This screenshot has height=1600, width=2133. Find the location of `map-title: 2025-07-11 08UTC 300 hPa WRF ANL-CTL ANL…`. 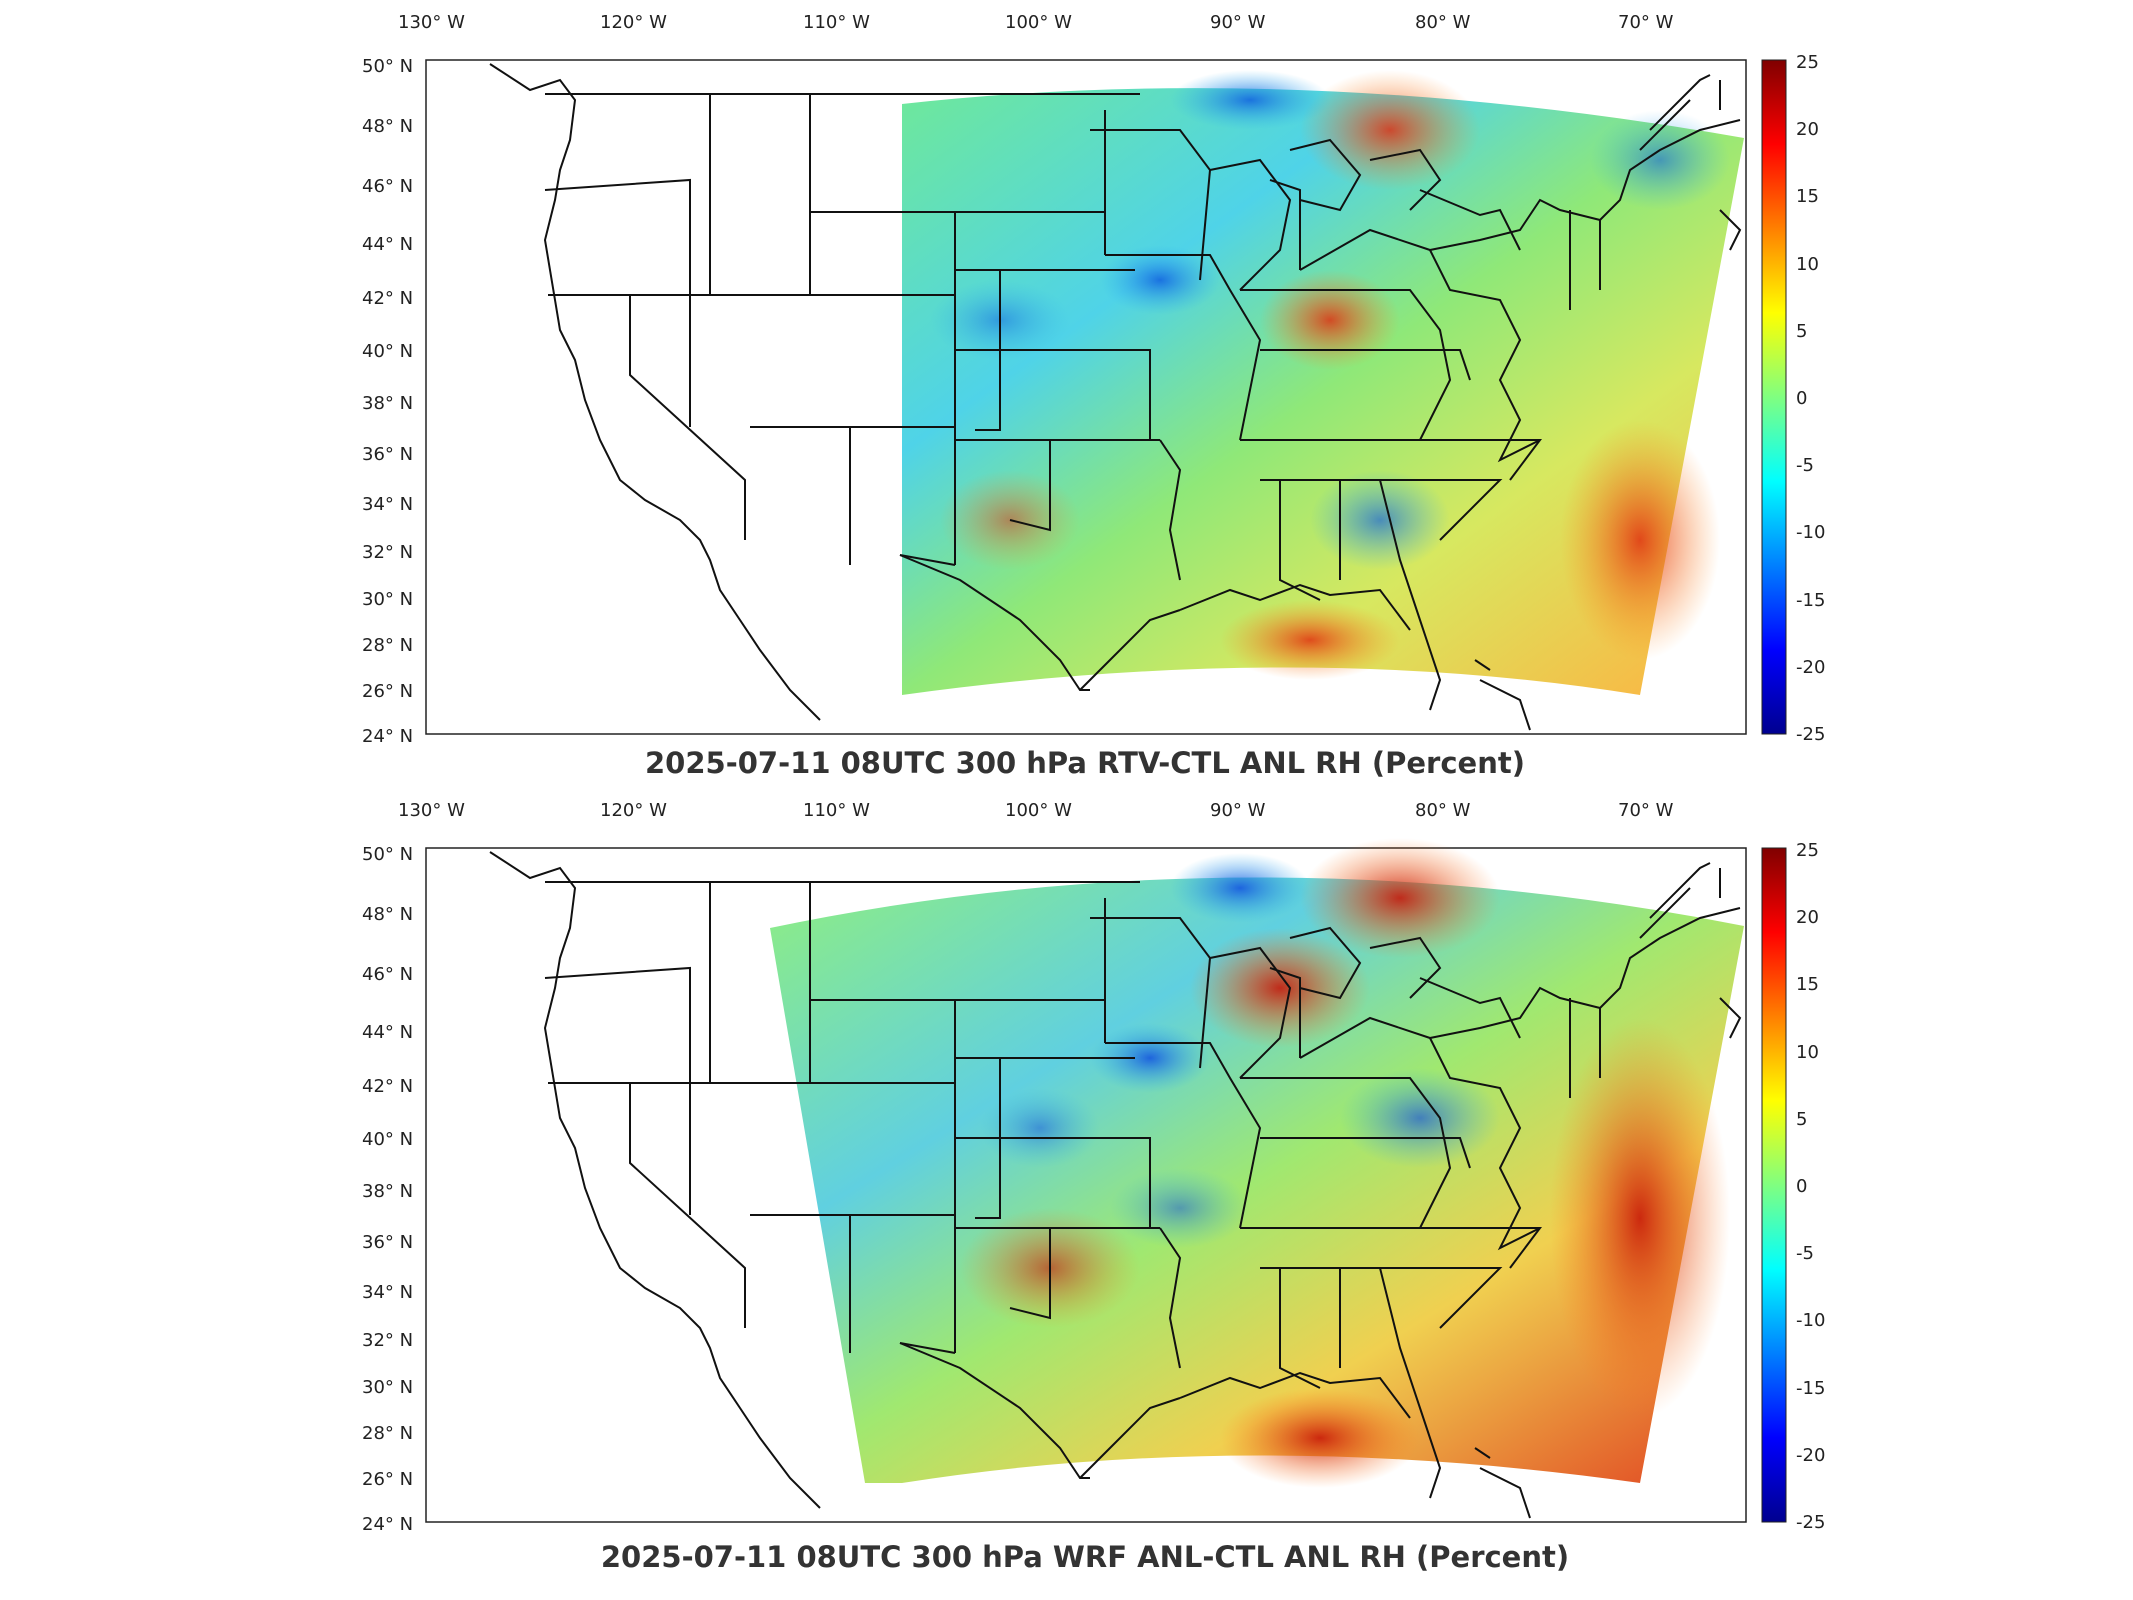

map-title: 2025-07-11 08UTC 300 hPa WRF ANL-CTL ANL… is located at coordinates (1085, 1557).